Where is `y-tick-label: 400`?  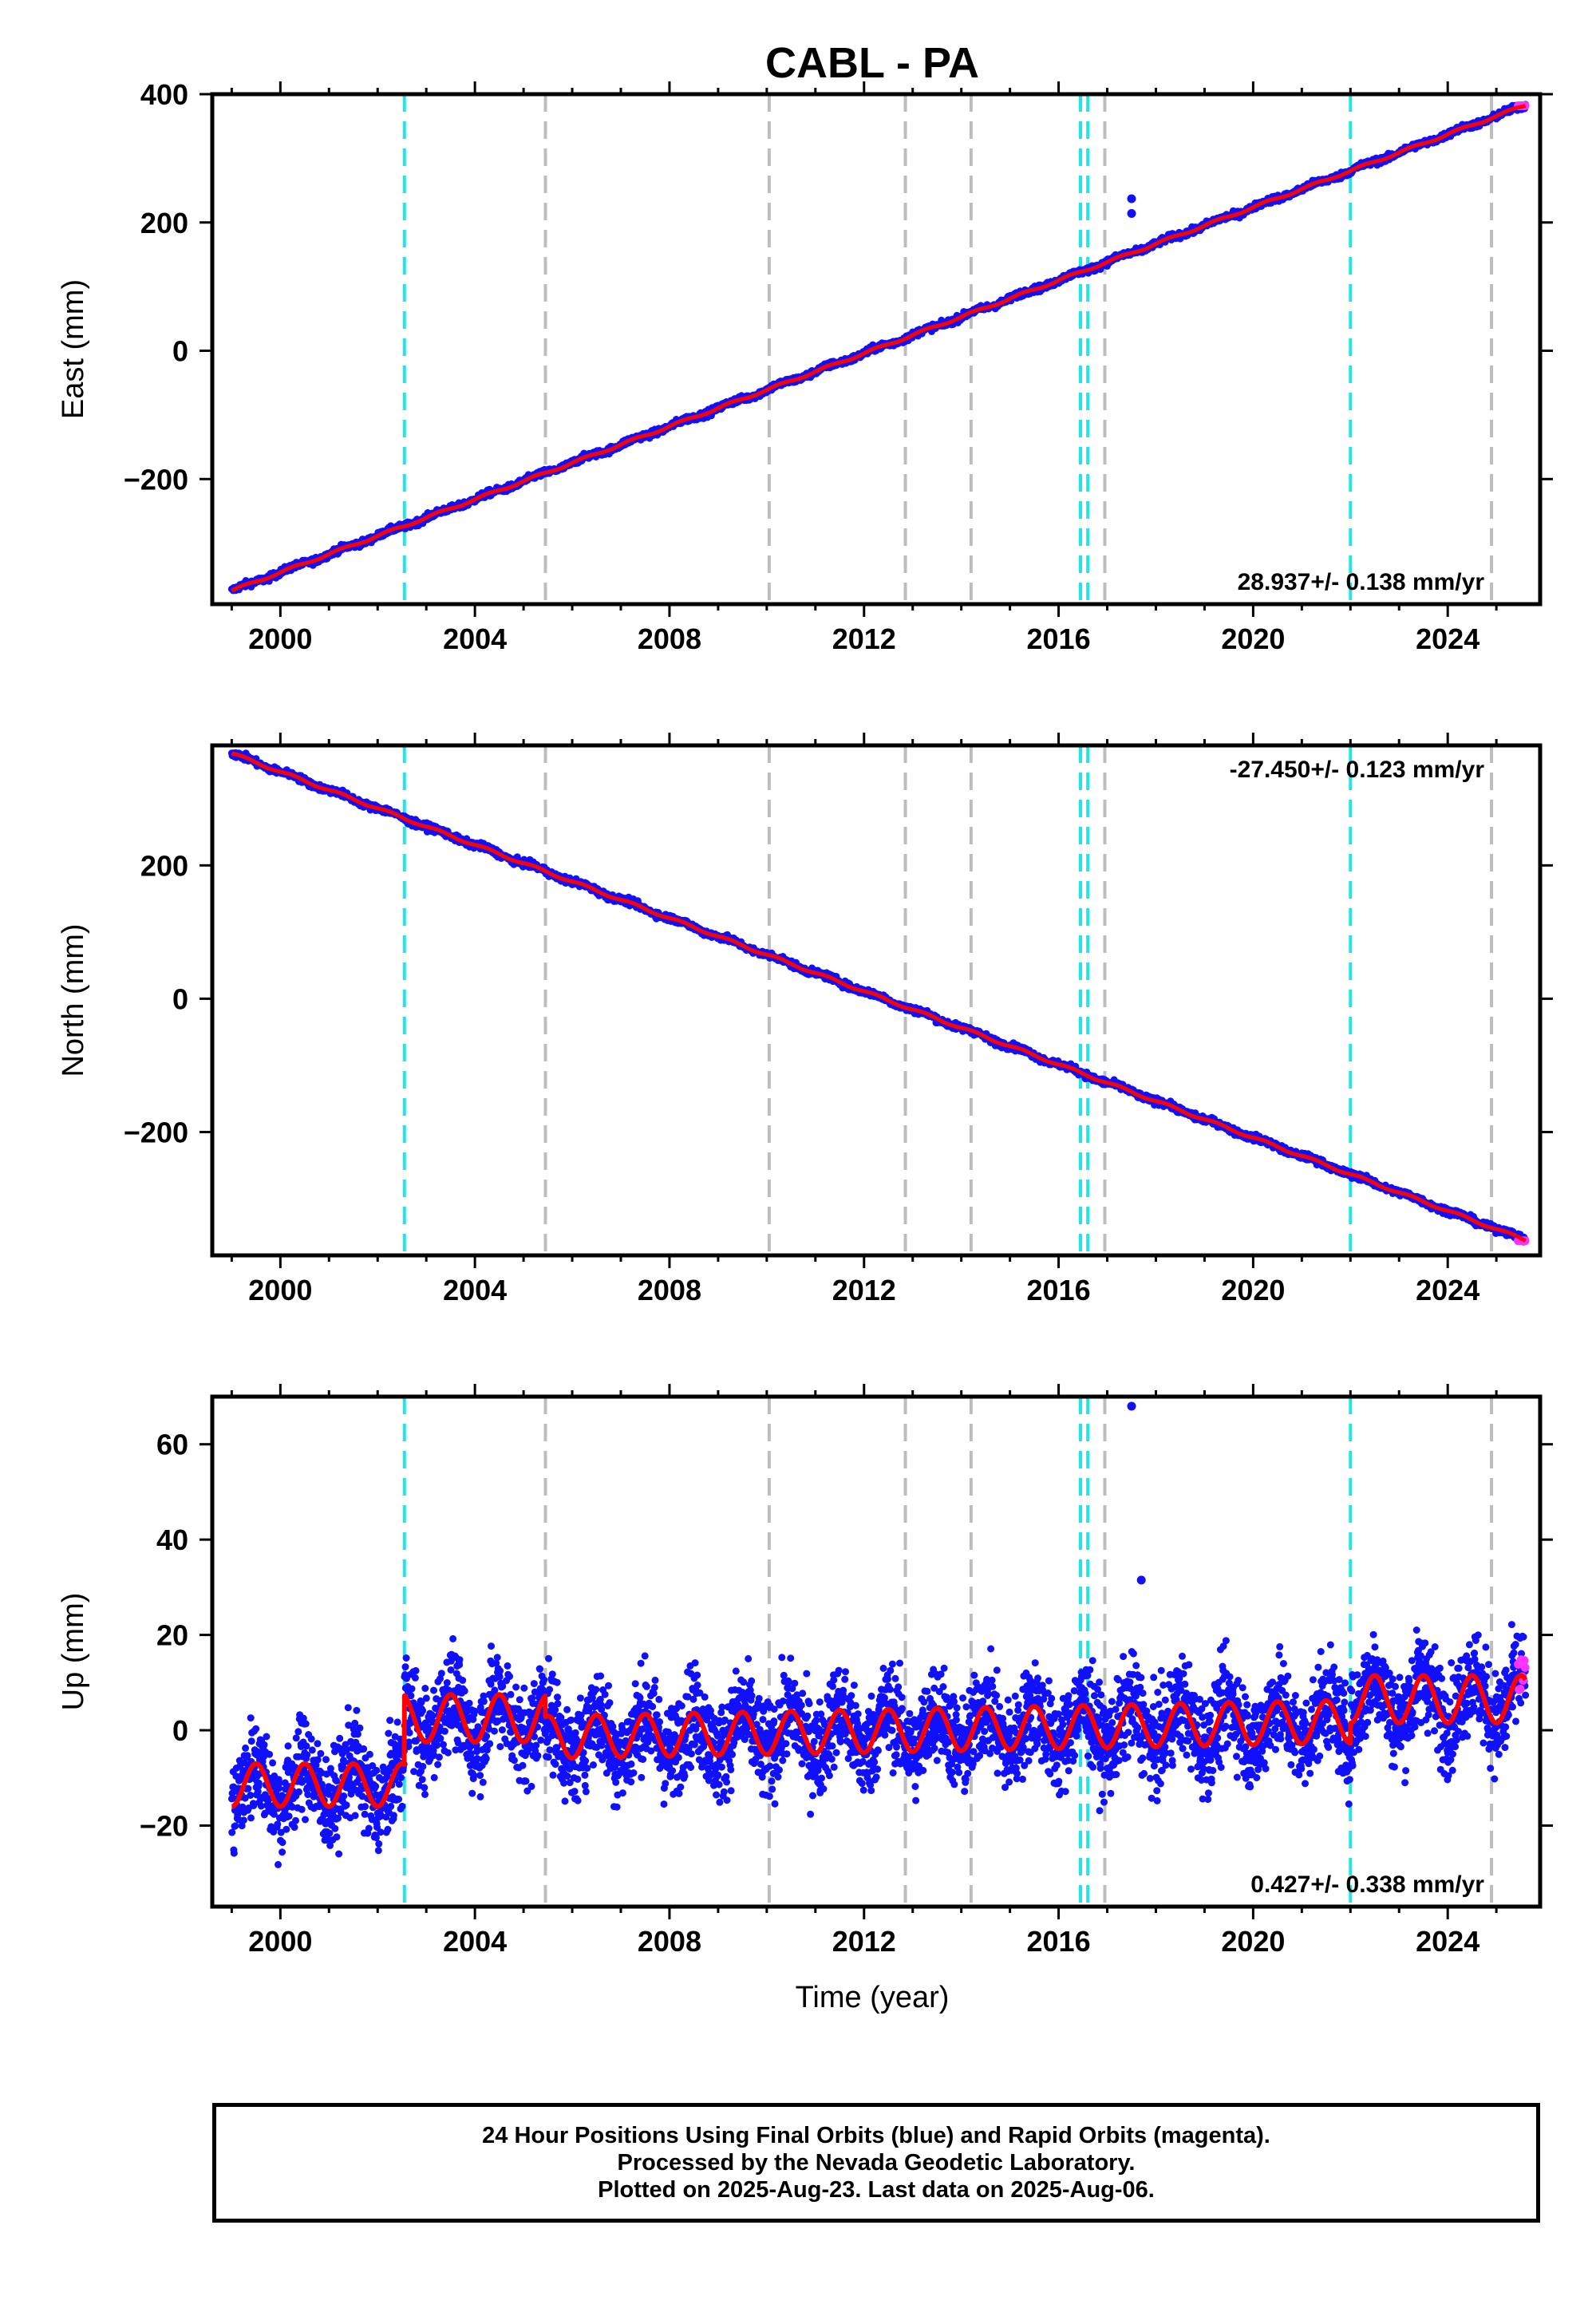
y-tick-label: 400 is located at coordinates (164, 94).